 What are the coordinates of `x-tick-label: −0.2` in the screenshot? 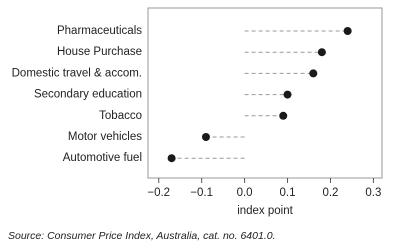 It's located at (158, 193).